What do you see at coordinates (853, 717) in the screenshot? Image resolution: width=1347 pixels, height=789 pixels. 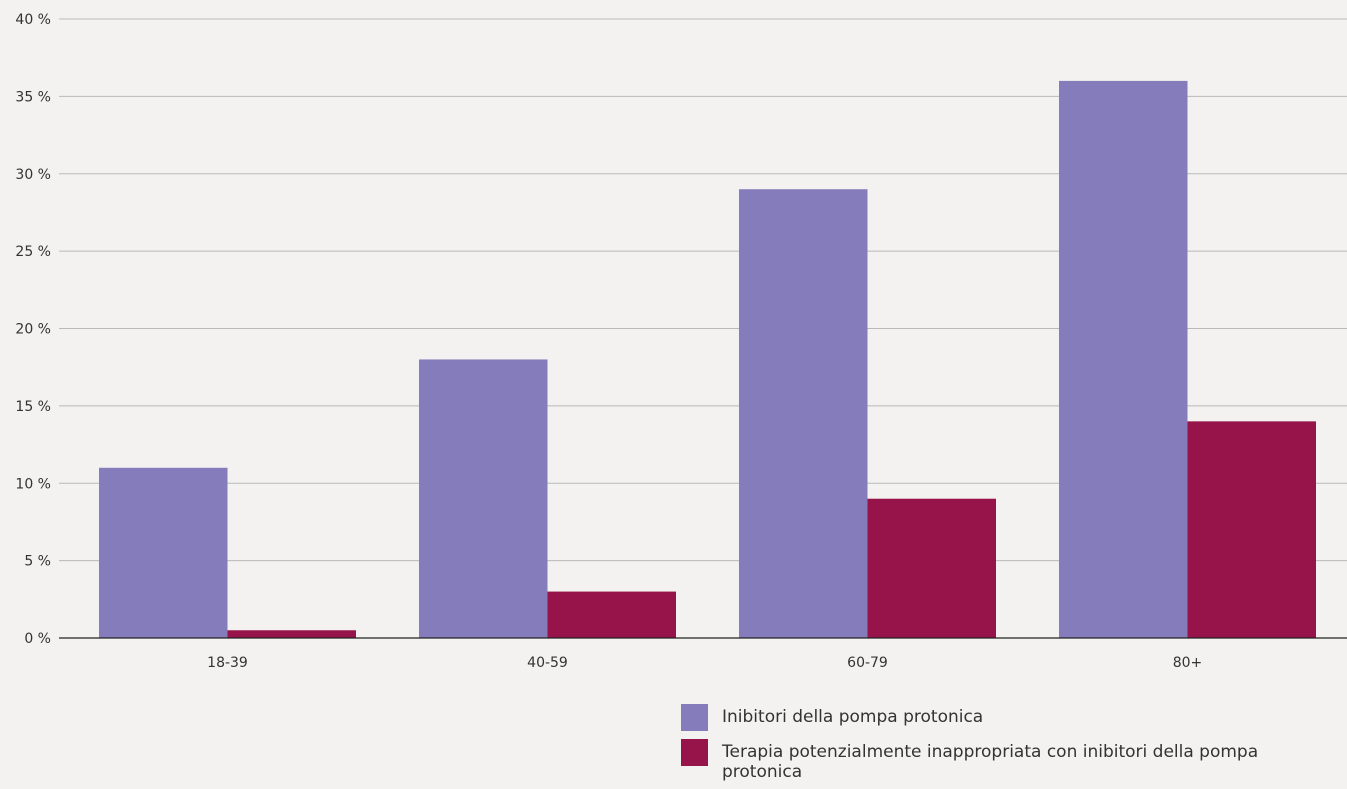 I see `legend-label-series-1: Inibitori della pompa protonica` at bounding box center [853, 717].